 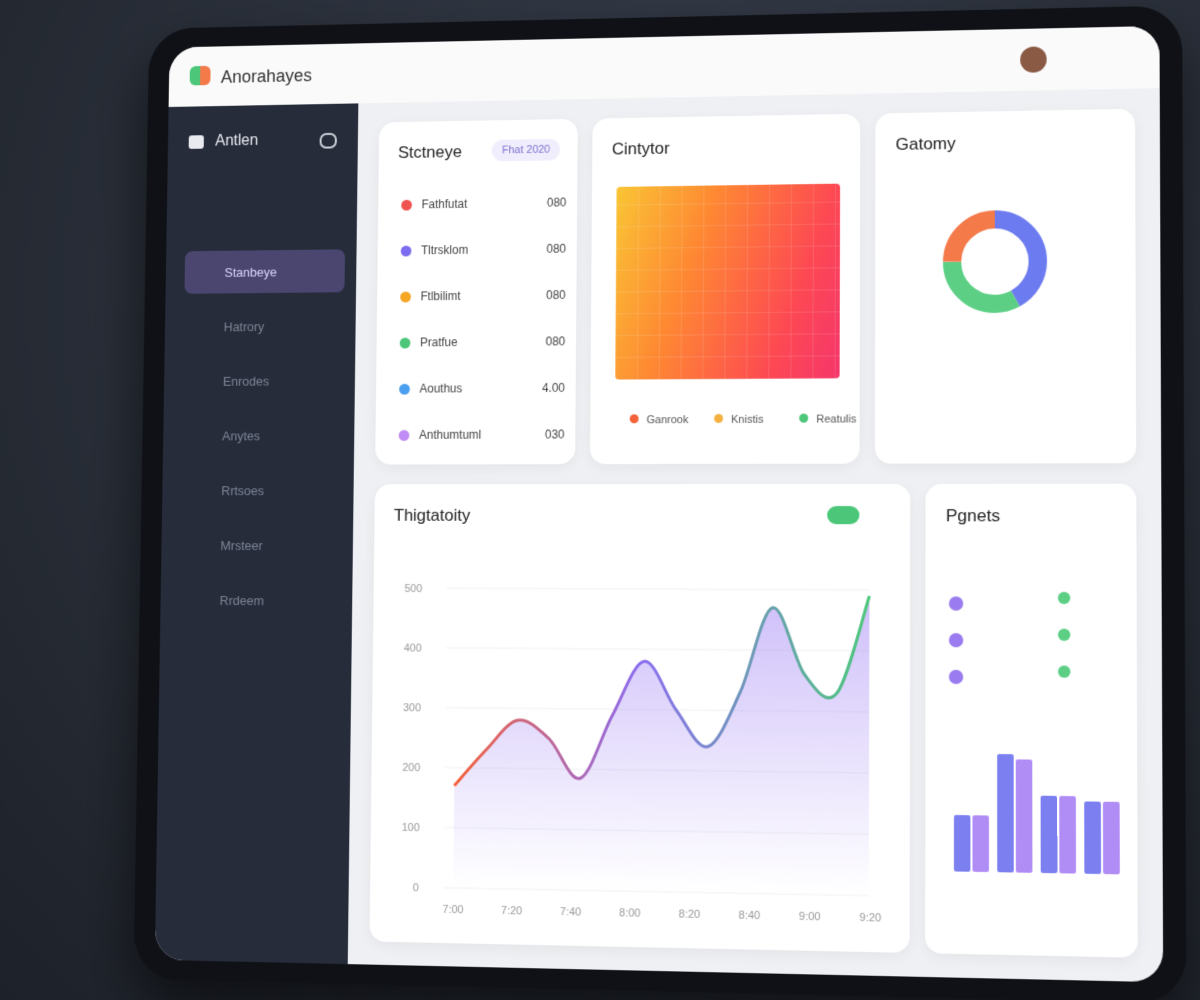 I want to click on y-tick-label: 100, so click(x=411, y=828).